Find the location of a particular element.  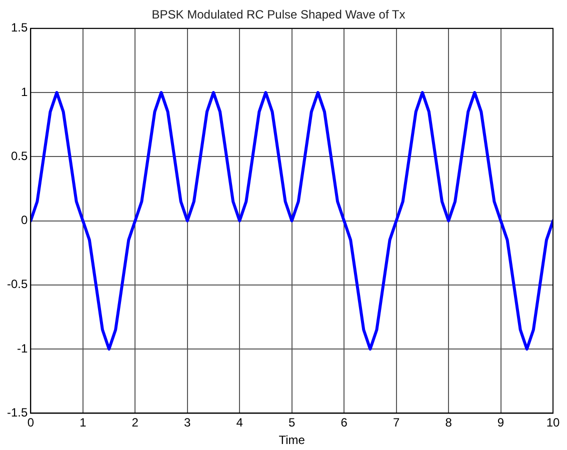

y-tick-label: -1 is located at coordinates (22, 348).